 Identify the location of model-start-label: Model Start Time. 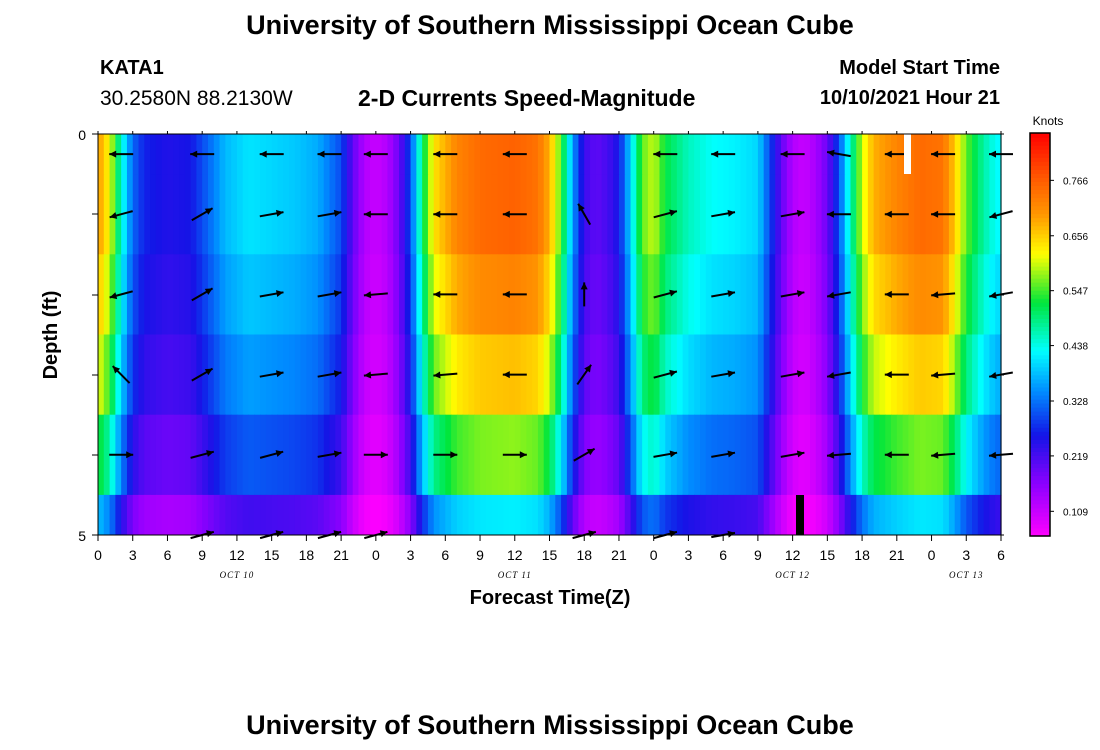
(919, 68).